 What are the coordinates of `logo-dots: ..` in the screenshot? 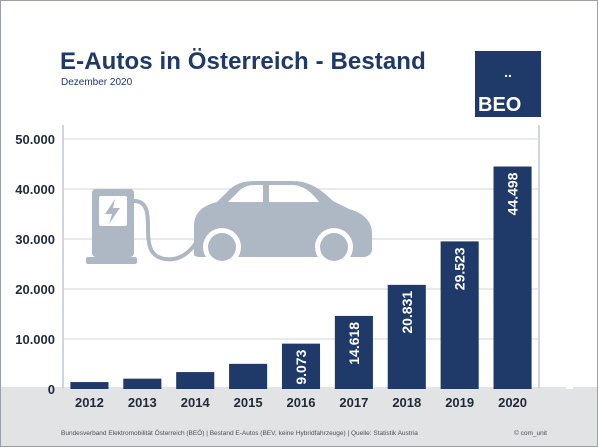 It's located at (508, 72).